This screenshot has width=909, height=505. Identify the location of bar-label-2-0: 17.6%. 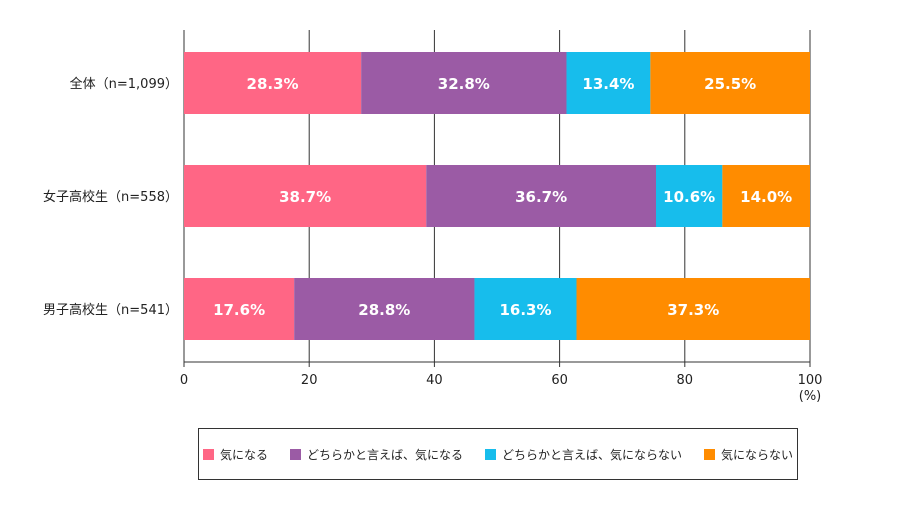
(239, 310).